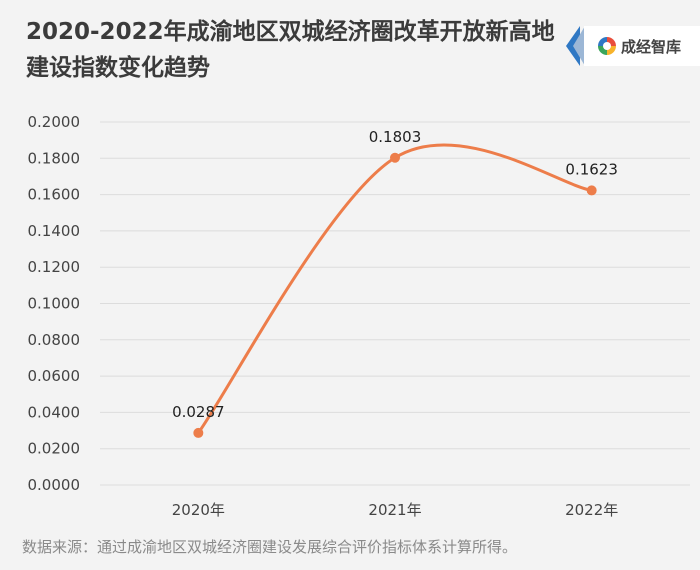  What do you see at coordinates (54, 449) in the screenshot?
I see `y-tick-label: 0.0200` at bounding box center [54, 449].